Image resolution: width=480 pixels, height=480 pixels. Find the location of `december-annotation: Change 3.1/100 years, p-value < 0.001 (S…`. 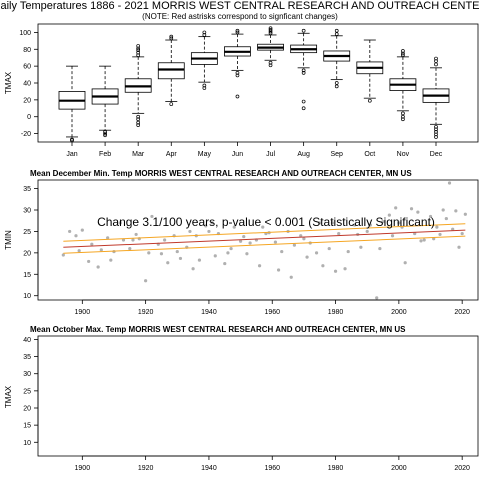

december-annotation: Change 3.1/100 years, p-value < 0.001 (S… is located at coordinates (266, 222).